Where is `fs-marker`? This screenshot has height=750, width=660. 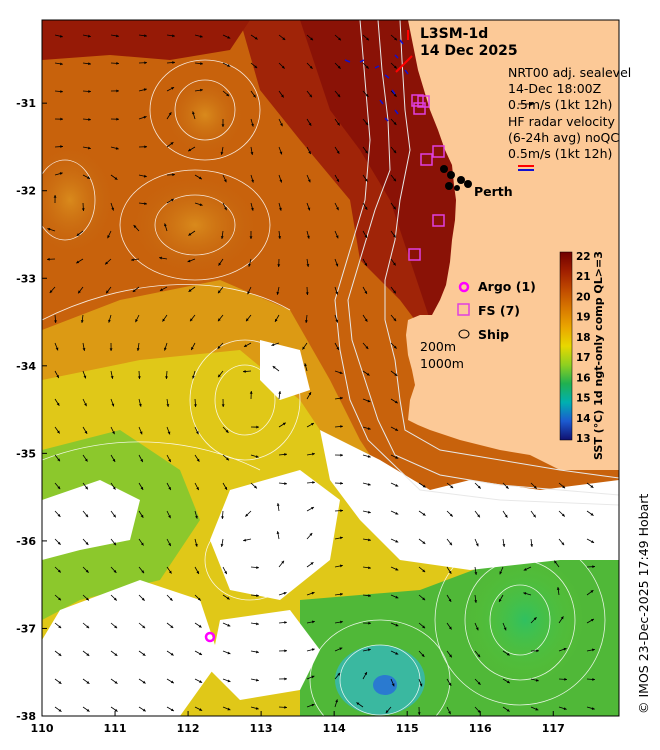 fs-marker is located at coordinates (426, 159).